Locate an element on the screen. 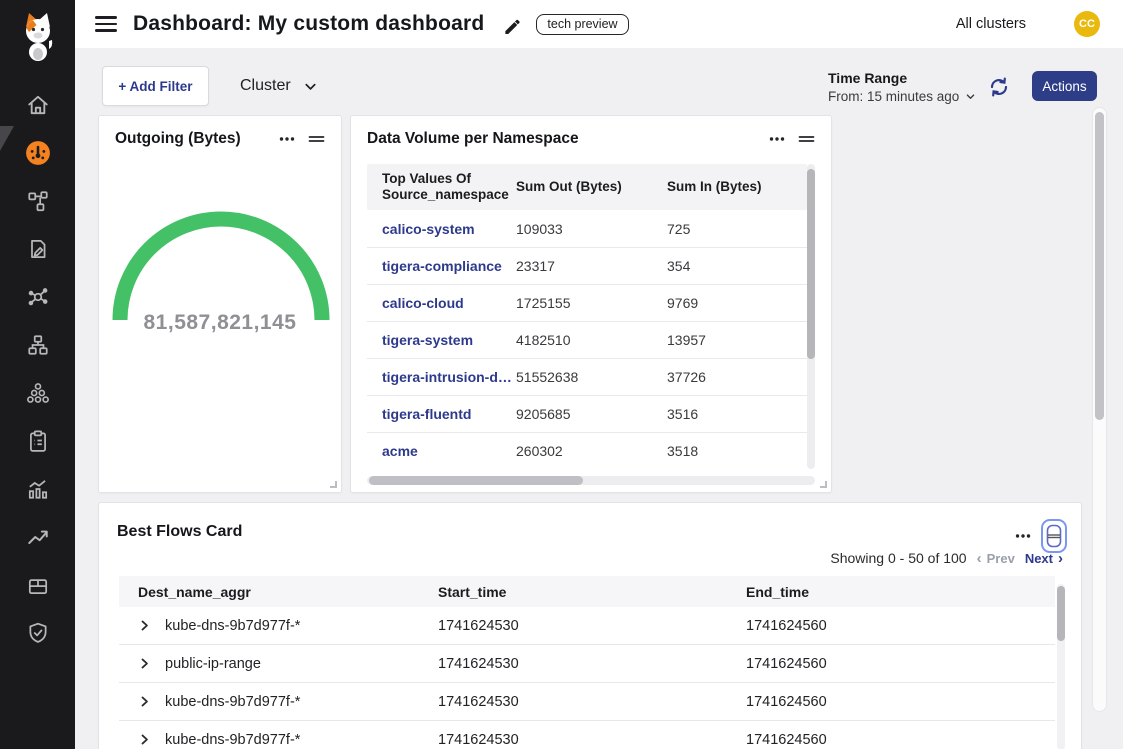 Image resolution: width=1123 pixels, height=749 pixels. sum-out-value: 109033 is located at coordinates (539, 228).